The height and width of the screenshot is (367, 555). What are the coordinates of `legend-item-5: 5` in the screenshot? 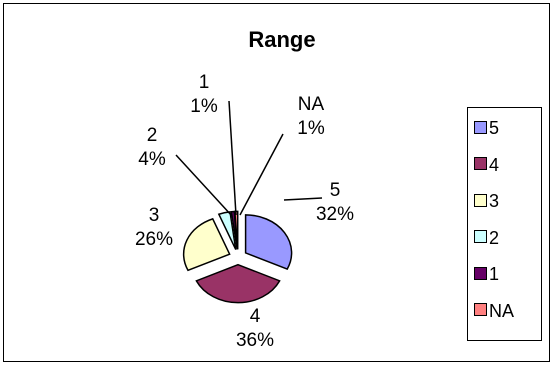 It's located at (486, 128).